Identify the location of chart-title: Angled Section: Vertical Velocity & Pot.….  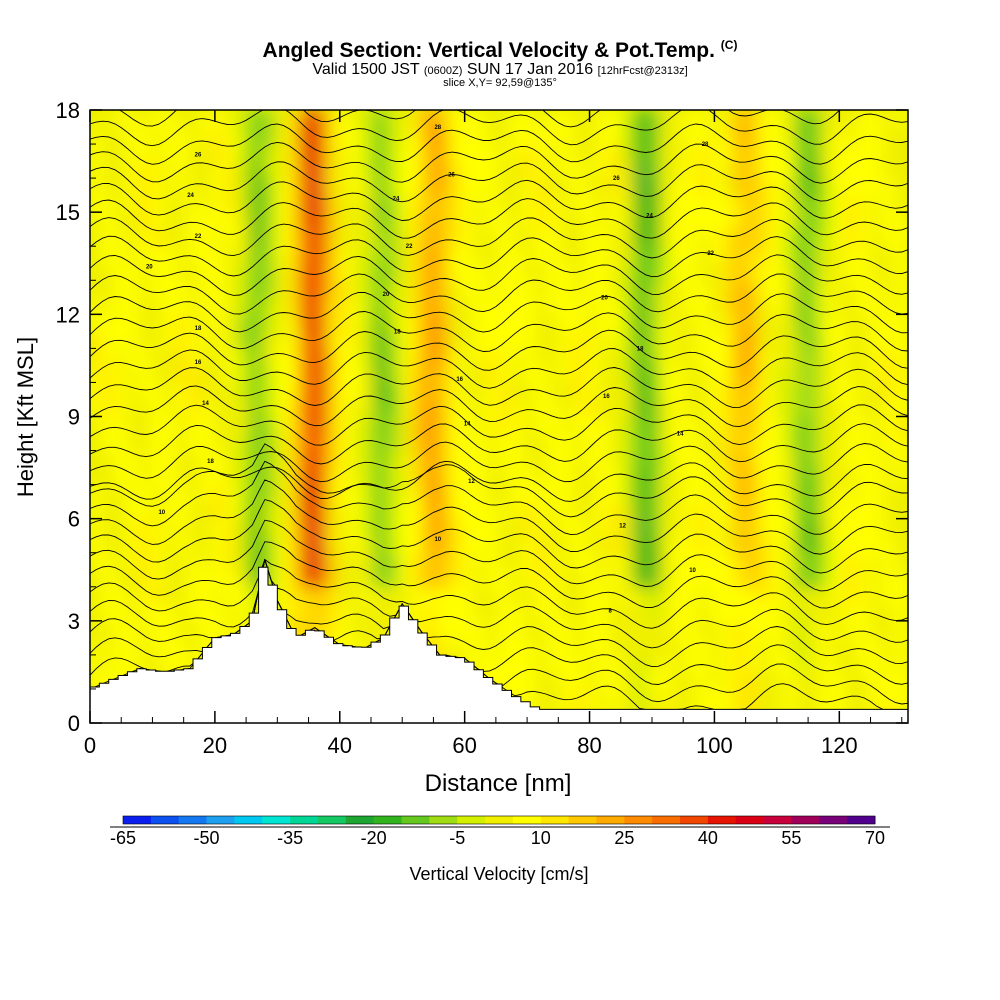
(500, 50).